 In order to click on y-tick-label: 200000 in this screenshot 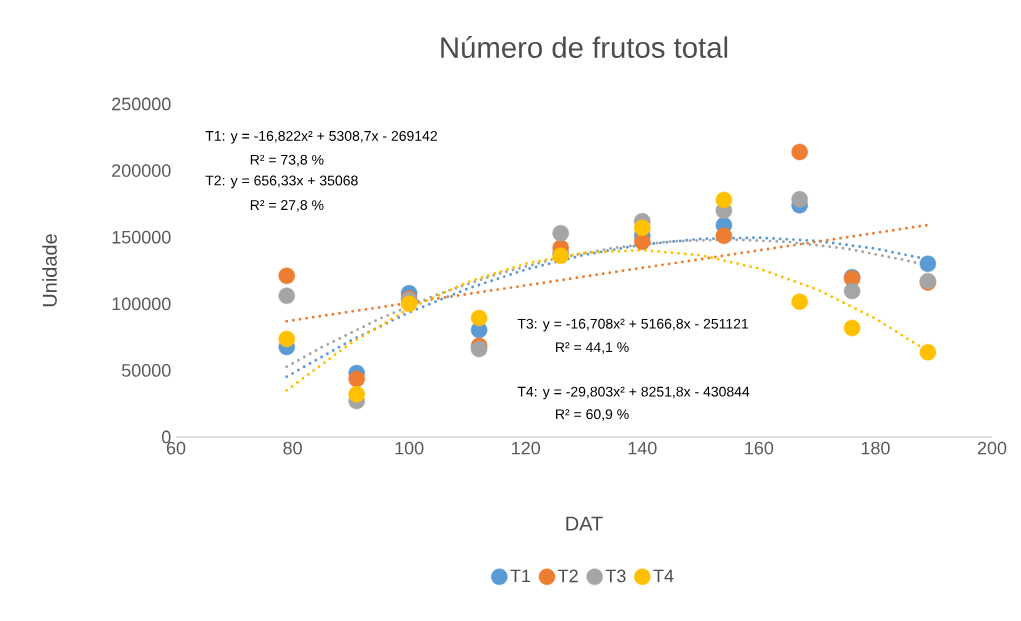, I will do `click(141, 170)`.